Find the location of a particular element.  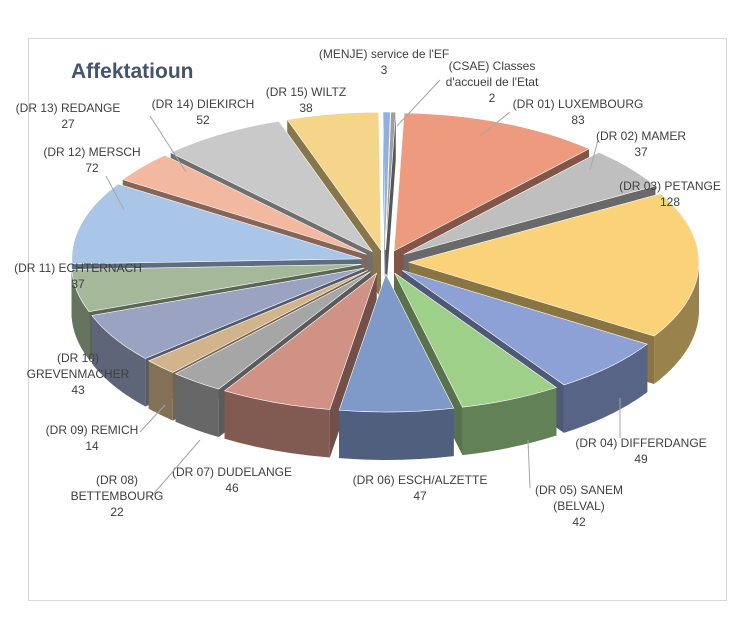

slice-label: (DR 05) SANEM (BELVAL) is located at coordinates (579, 498).